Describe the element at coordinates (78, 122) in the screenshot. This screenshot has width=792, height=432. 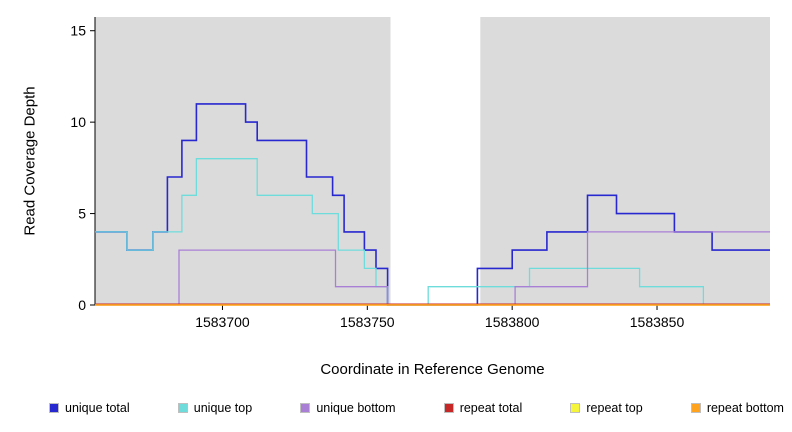
I see `y-tick-label: 10` at that location.